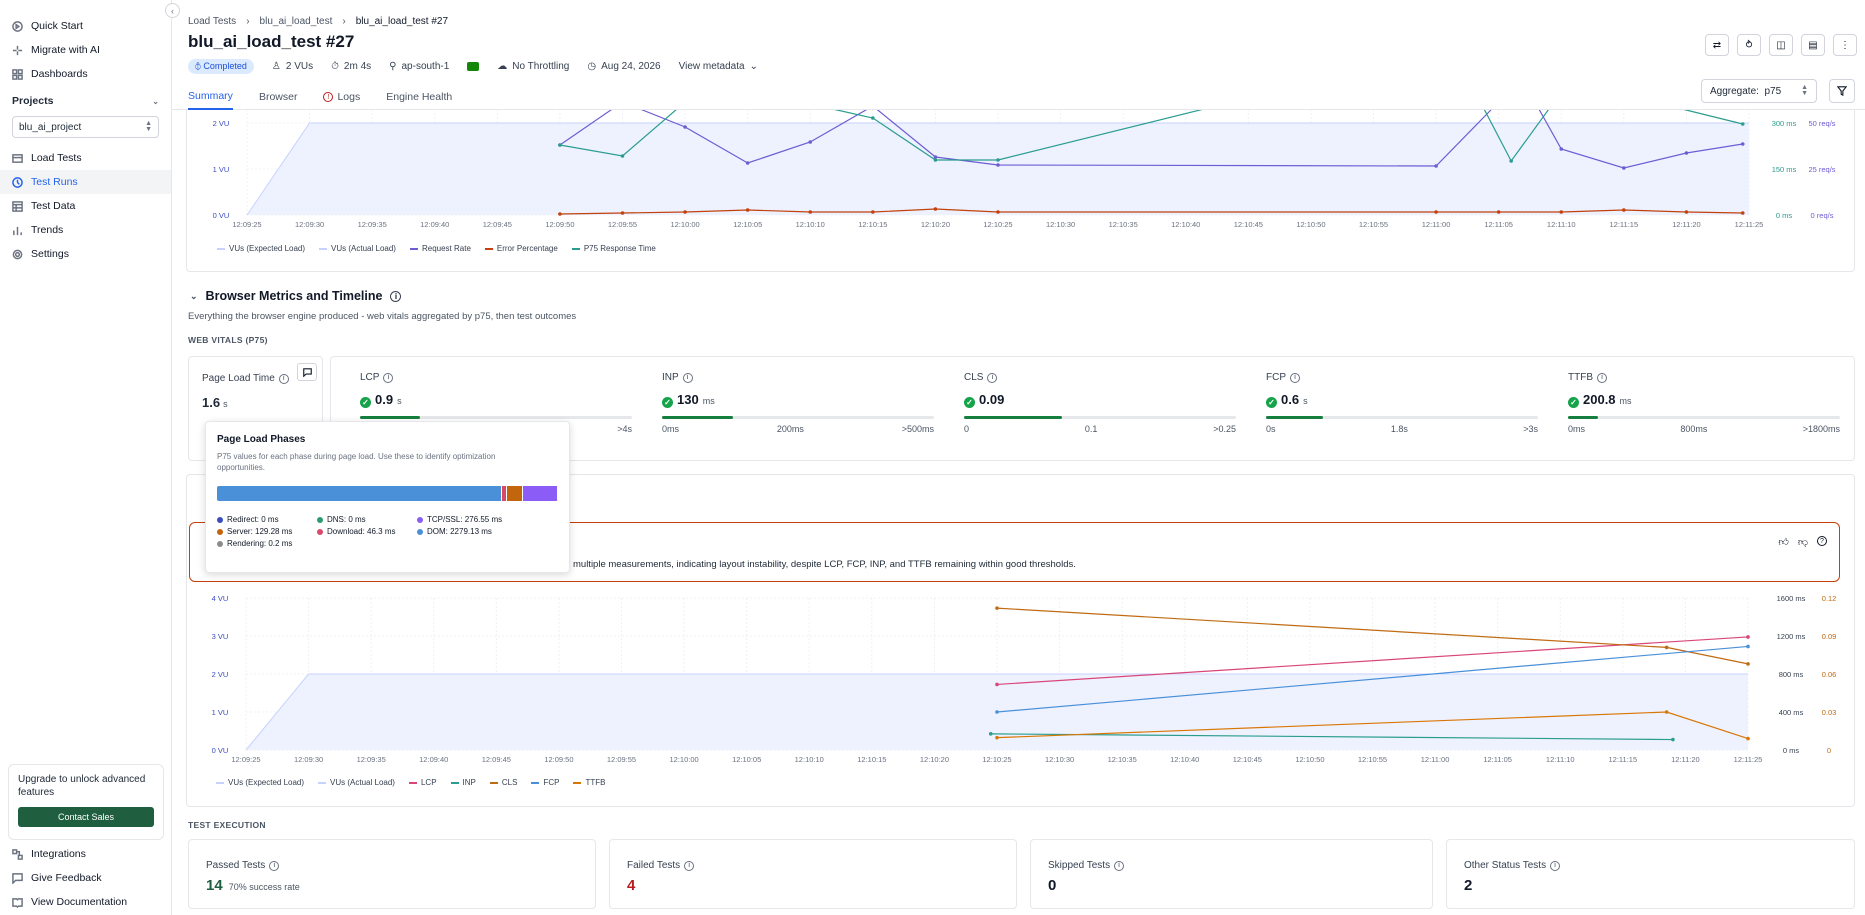  Describe the element at coordinates (813, 874) in the screenshot. I see `stat-card: Failed Tests i 4` at that location.